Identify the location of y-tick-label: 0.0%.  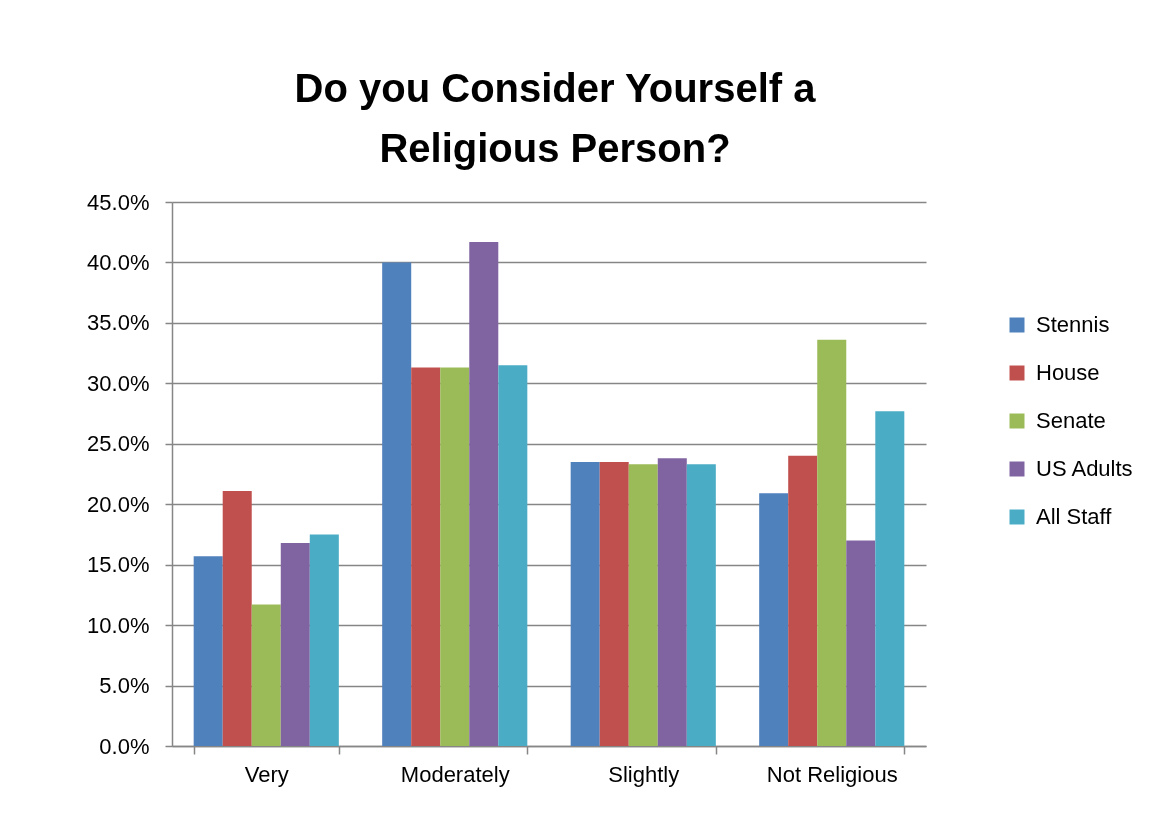
(124, 746).